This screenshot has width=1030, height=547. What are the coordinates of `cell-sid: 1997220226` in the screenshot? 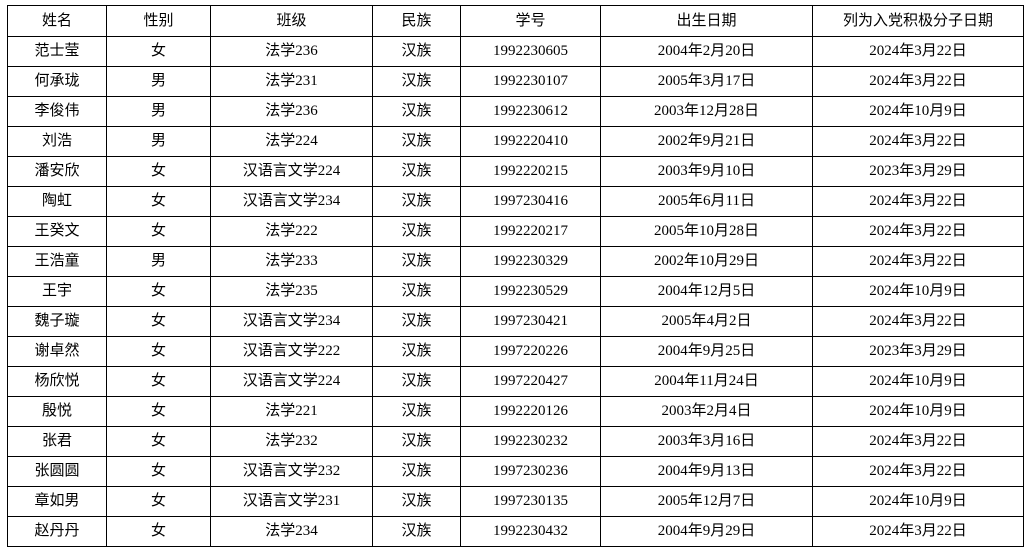 It's located at (530, 351).